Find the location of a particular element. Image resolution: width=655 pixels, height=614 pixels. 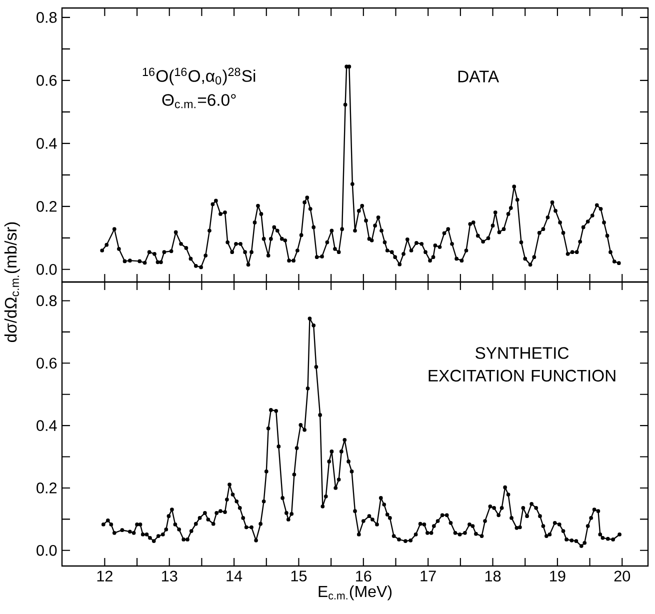

x-tick-label: 16 is located at coordinates (364, 576).